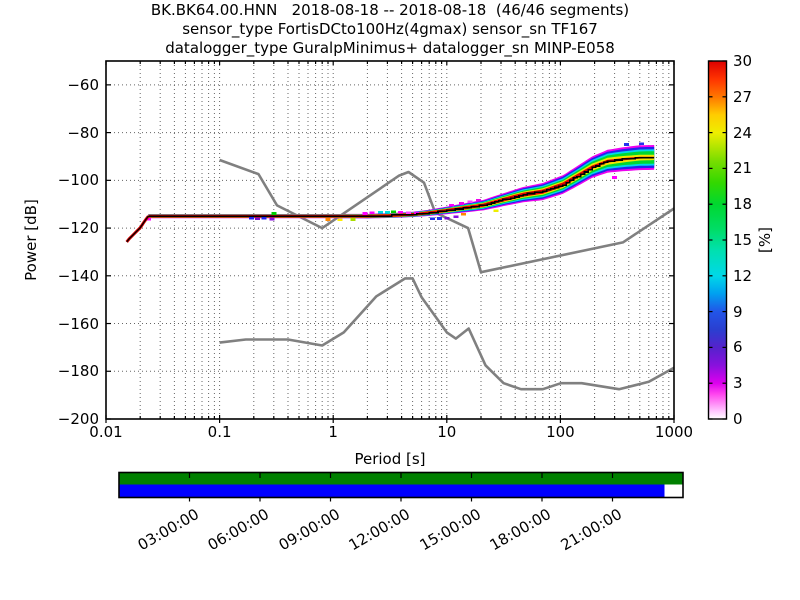  I want to click on x-tick-label: 1, so click(333, 432).